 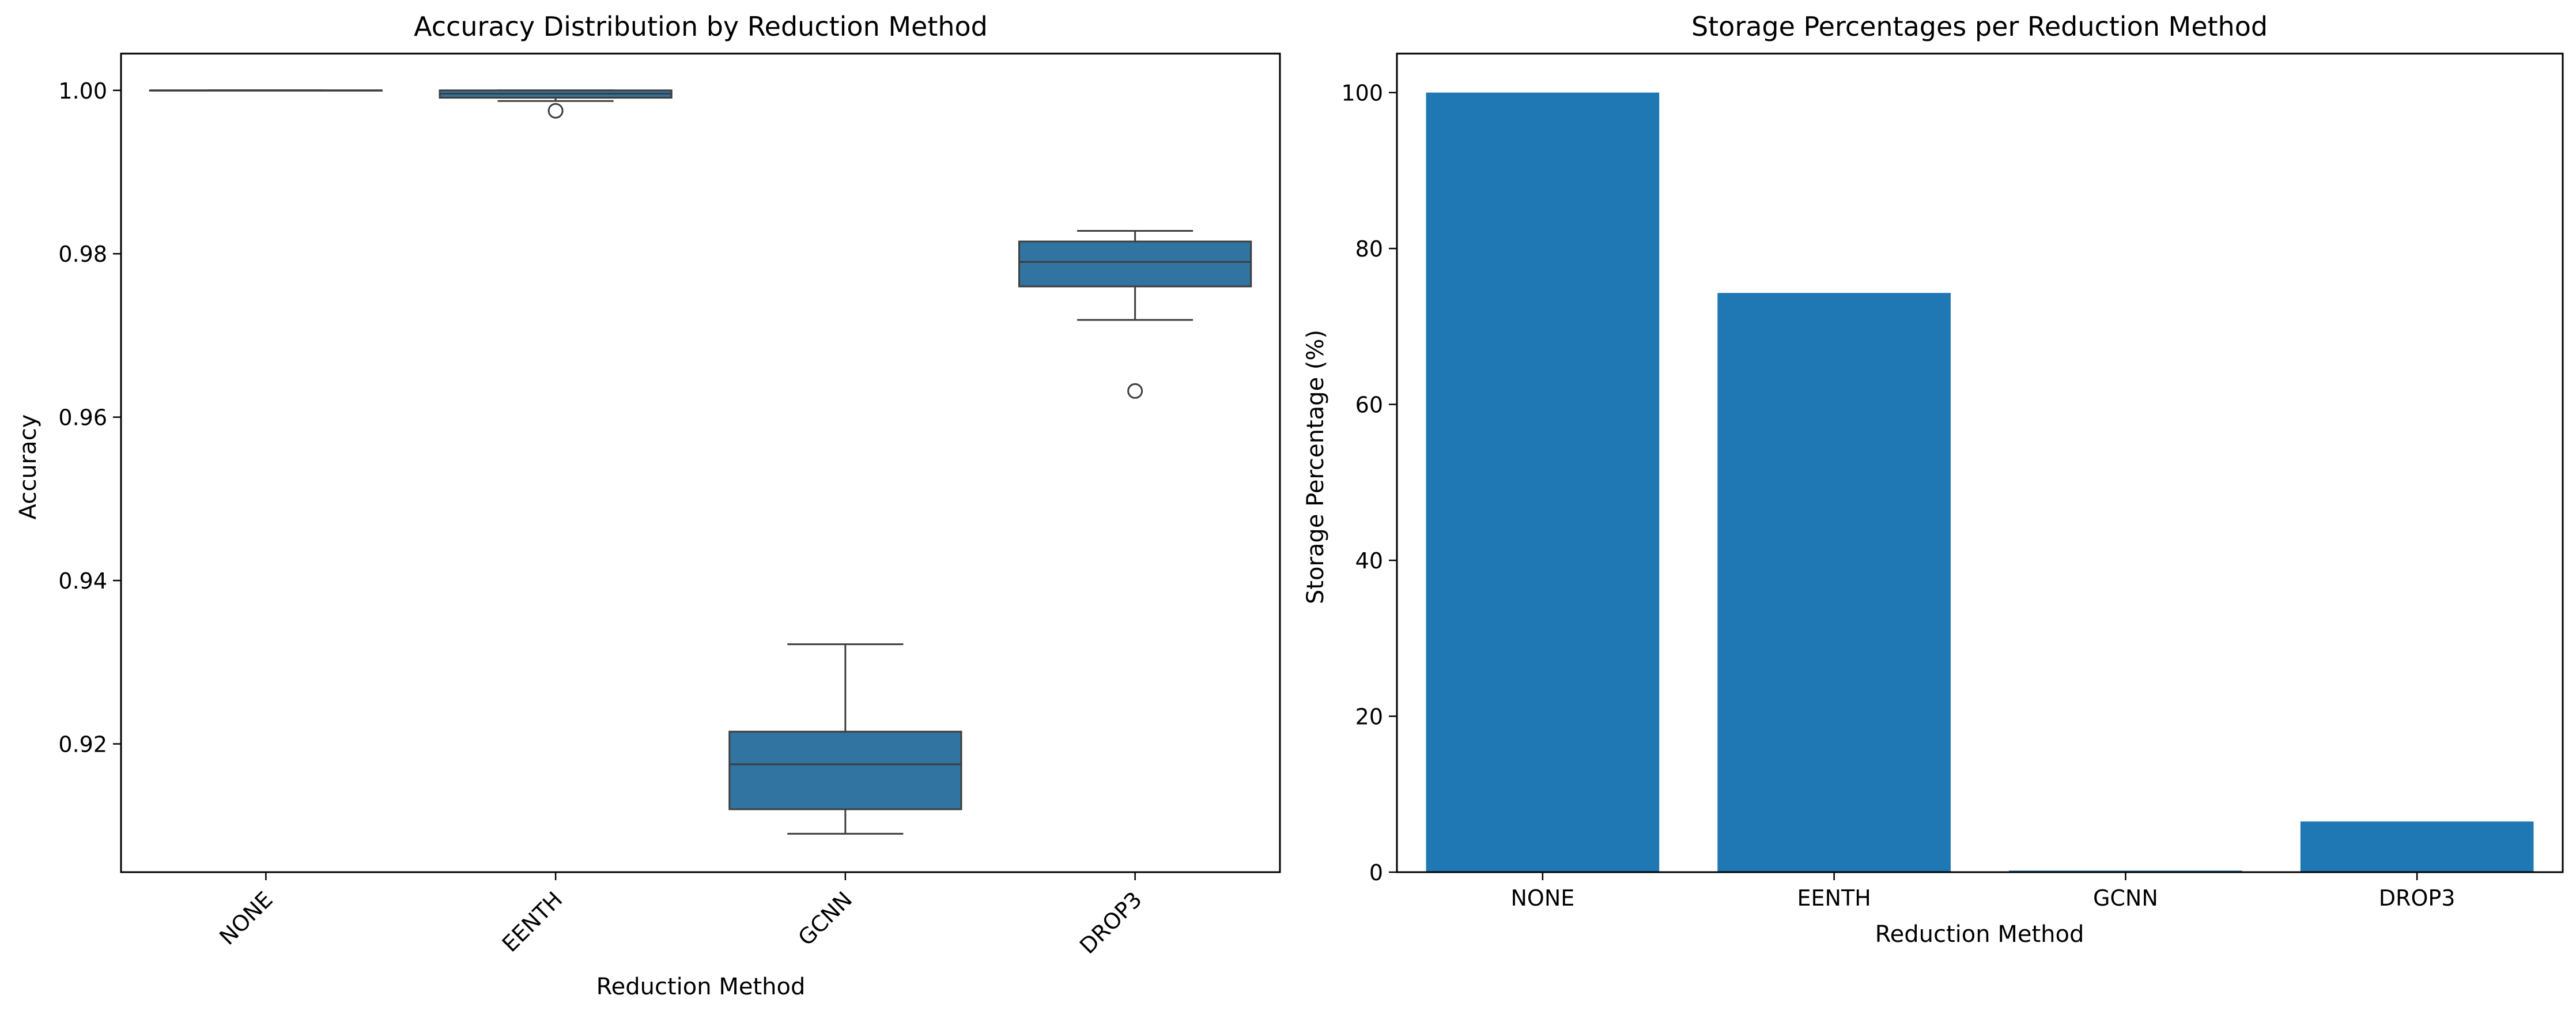 I want to click on chart-title: Storage Percentages per Reduction Method, so click(x=1979, y=26).